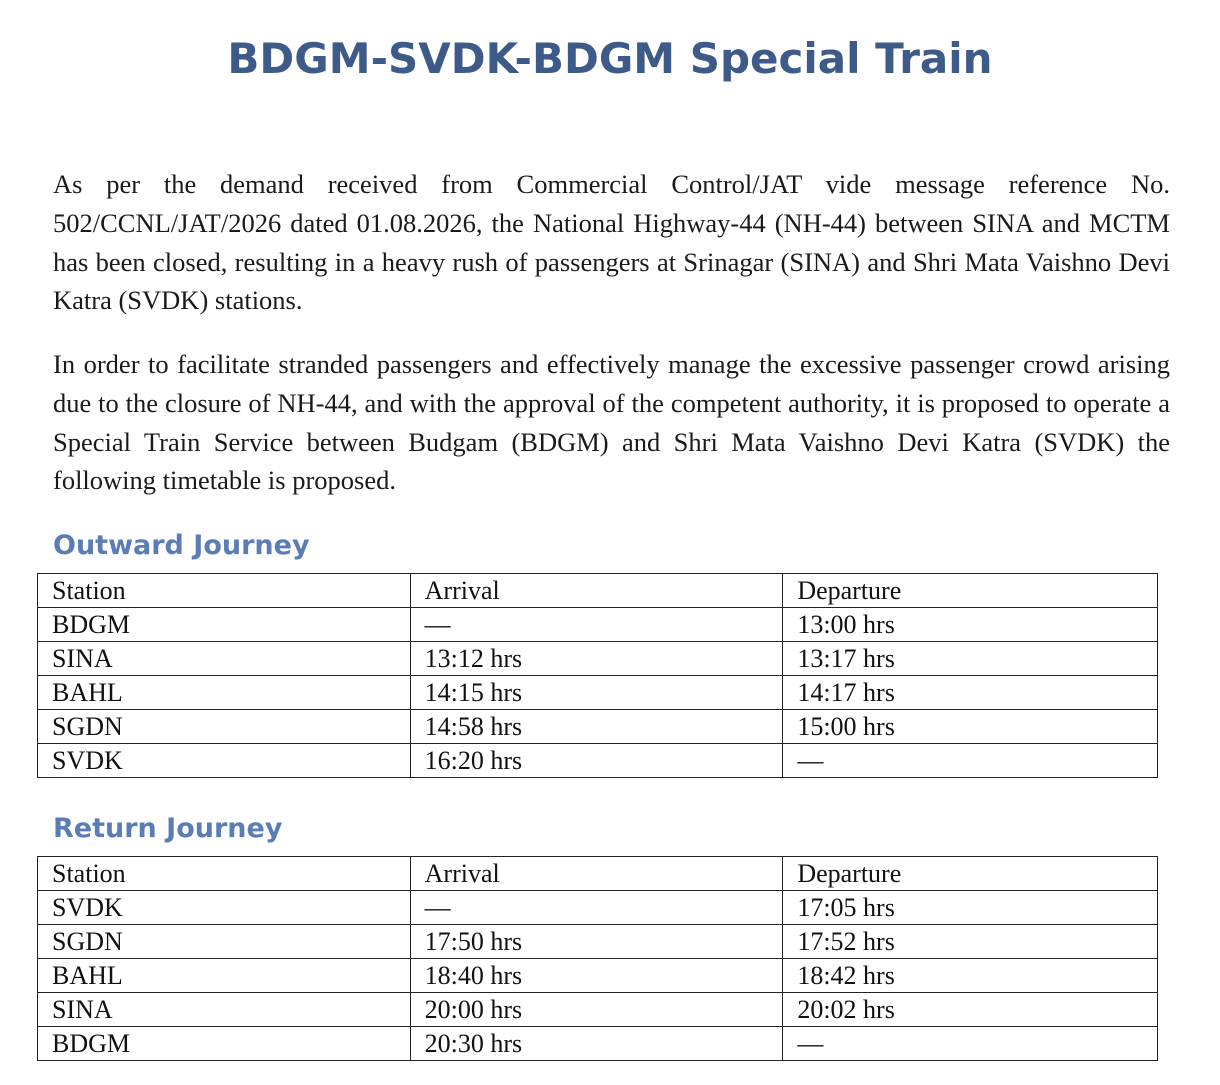  I want to click on departure-cell: 13:00 hrs, so click(970, 624).